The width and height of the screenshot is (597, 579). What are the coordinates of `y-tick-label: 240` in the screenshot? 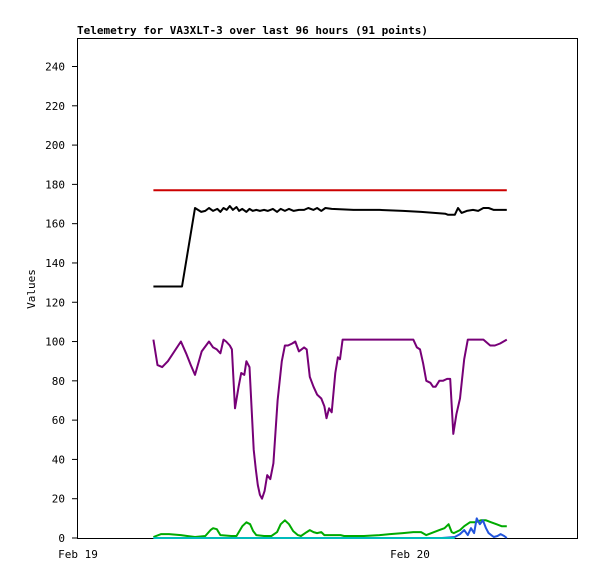 It's located at (55, 67).